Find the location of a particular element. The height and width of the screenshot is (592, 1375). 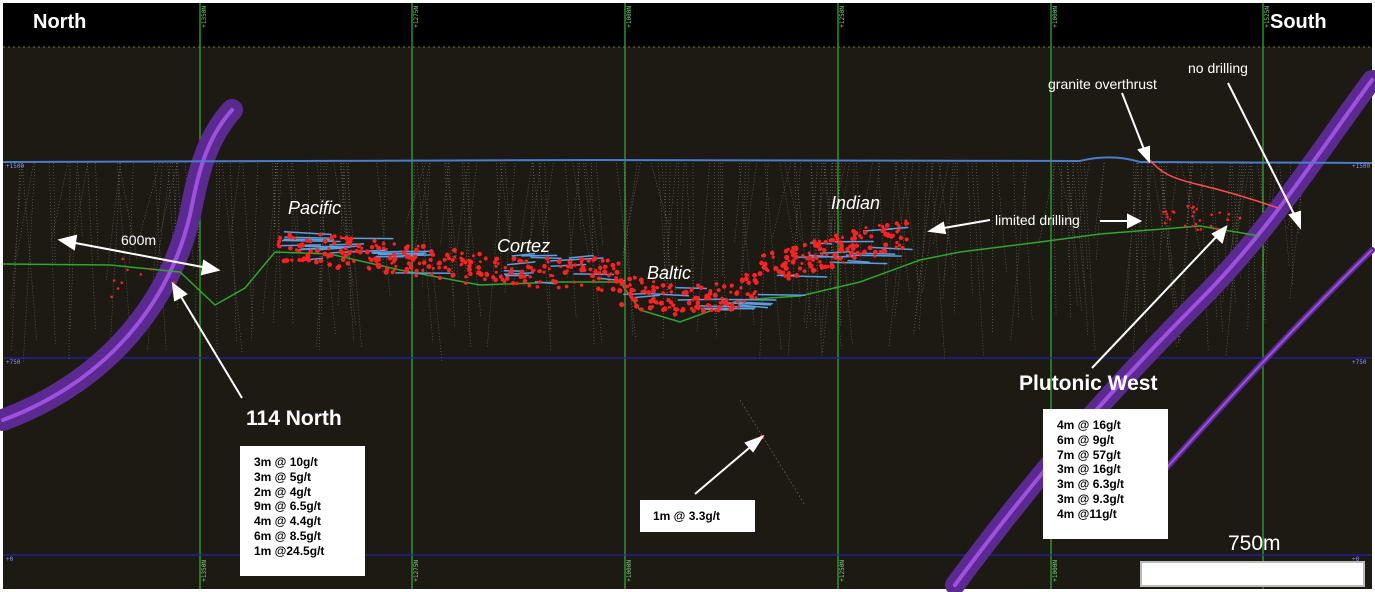

intercept-row: 1m @ 3.3g/t is located at coordinates (687, 516).